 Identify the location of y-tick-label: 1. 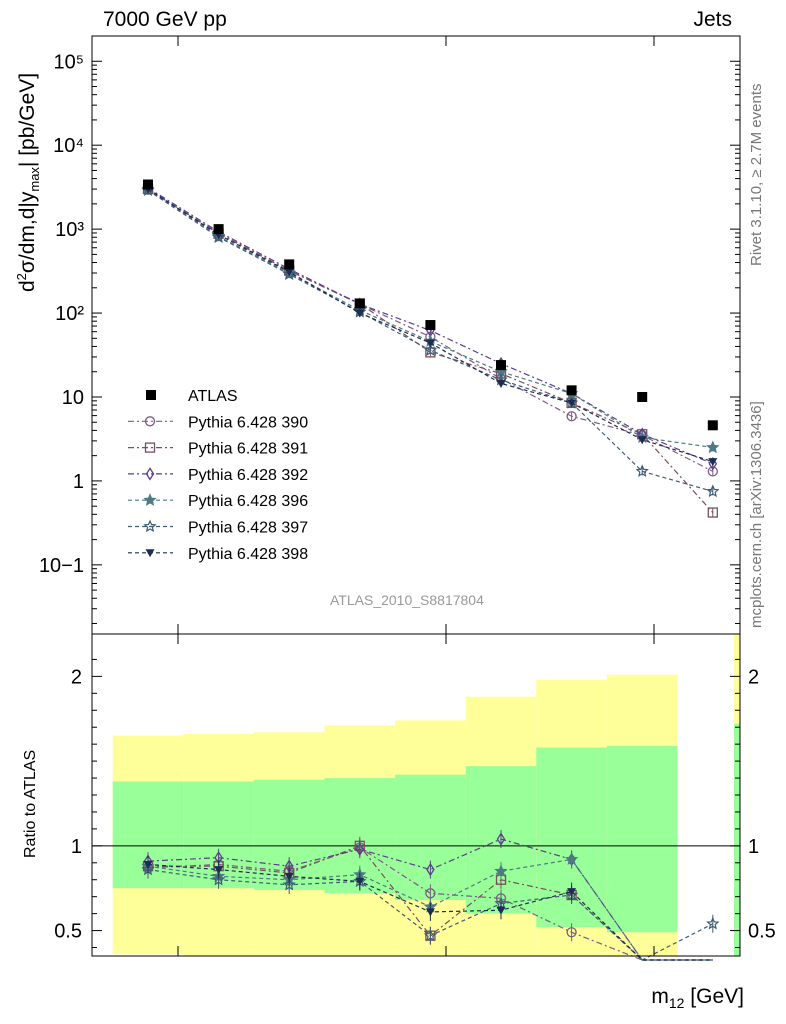
(78, 482).